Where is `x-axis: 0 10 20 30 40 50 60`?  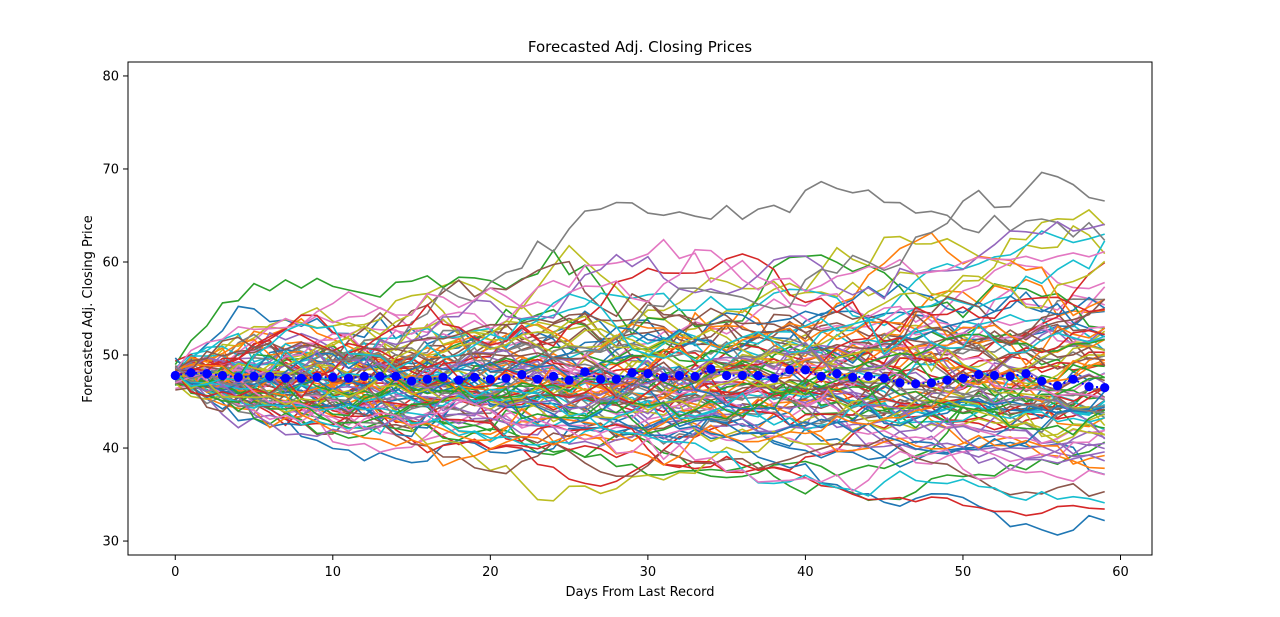 x-axis: 0 10 20 30 40 50 60 is located at coordinates (650, 567).